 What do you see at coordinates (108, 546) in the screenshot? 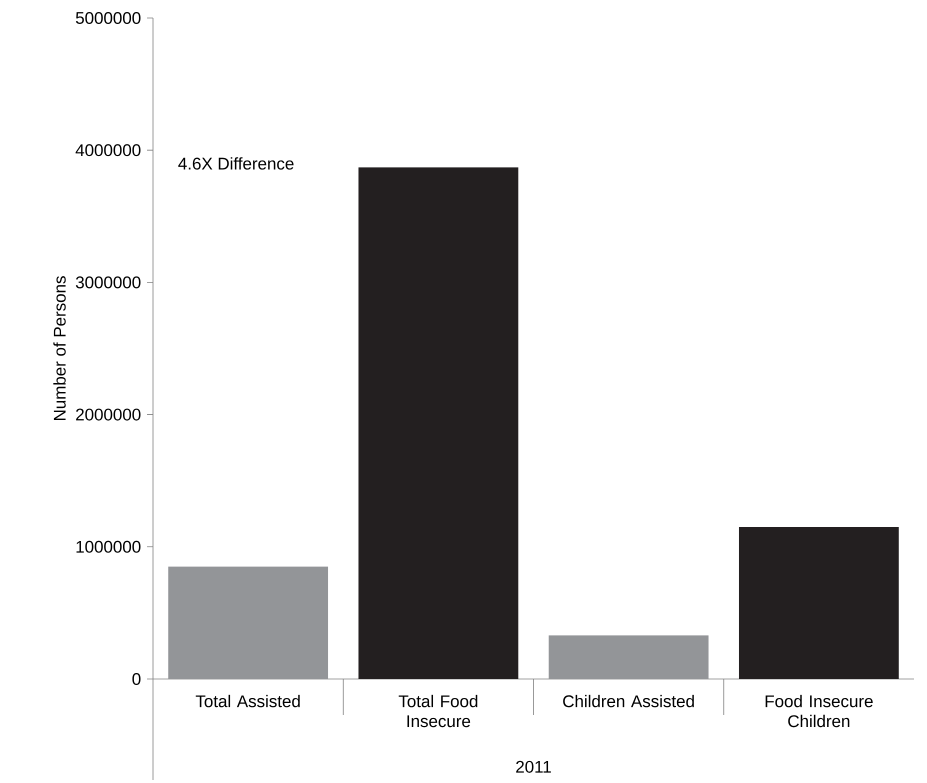
I see `y-tick-label: 1000000` at bounding box center [108, 546].